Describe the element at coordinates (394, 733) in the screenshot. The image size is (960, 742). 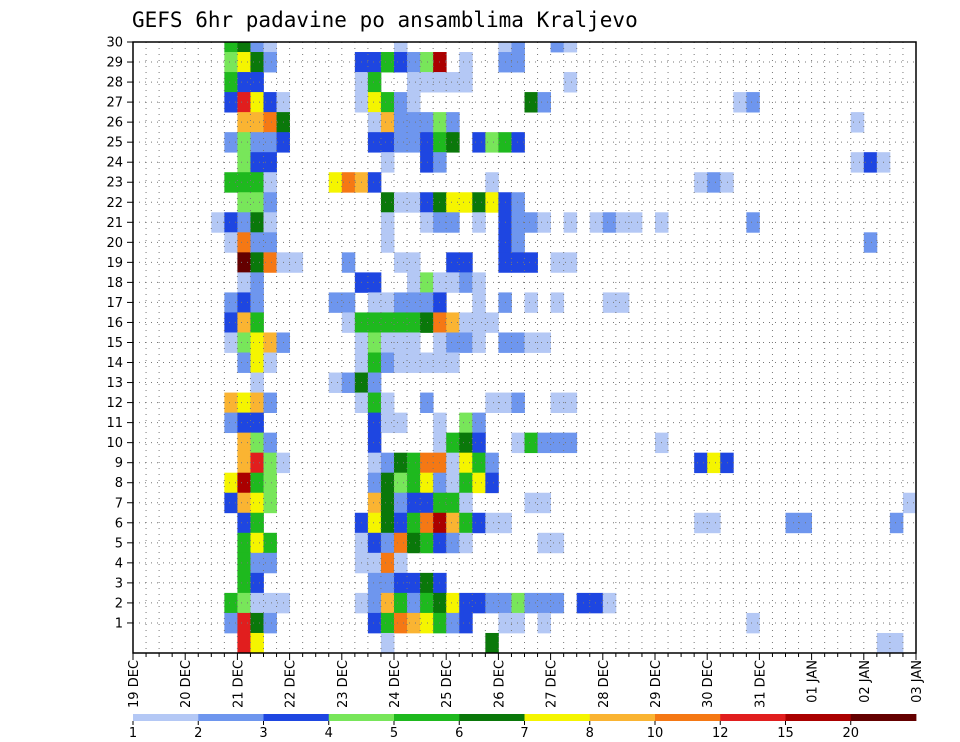
I see `legend-label: 5` at that location.